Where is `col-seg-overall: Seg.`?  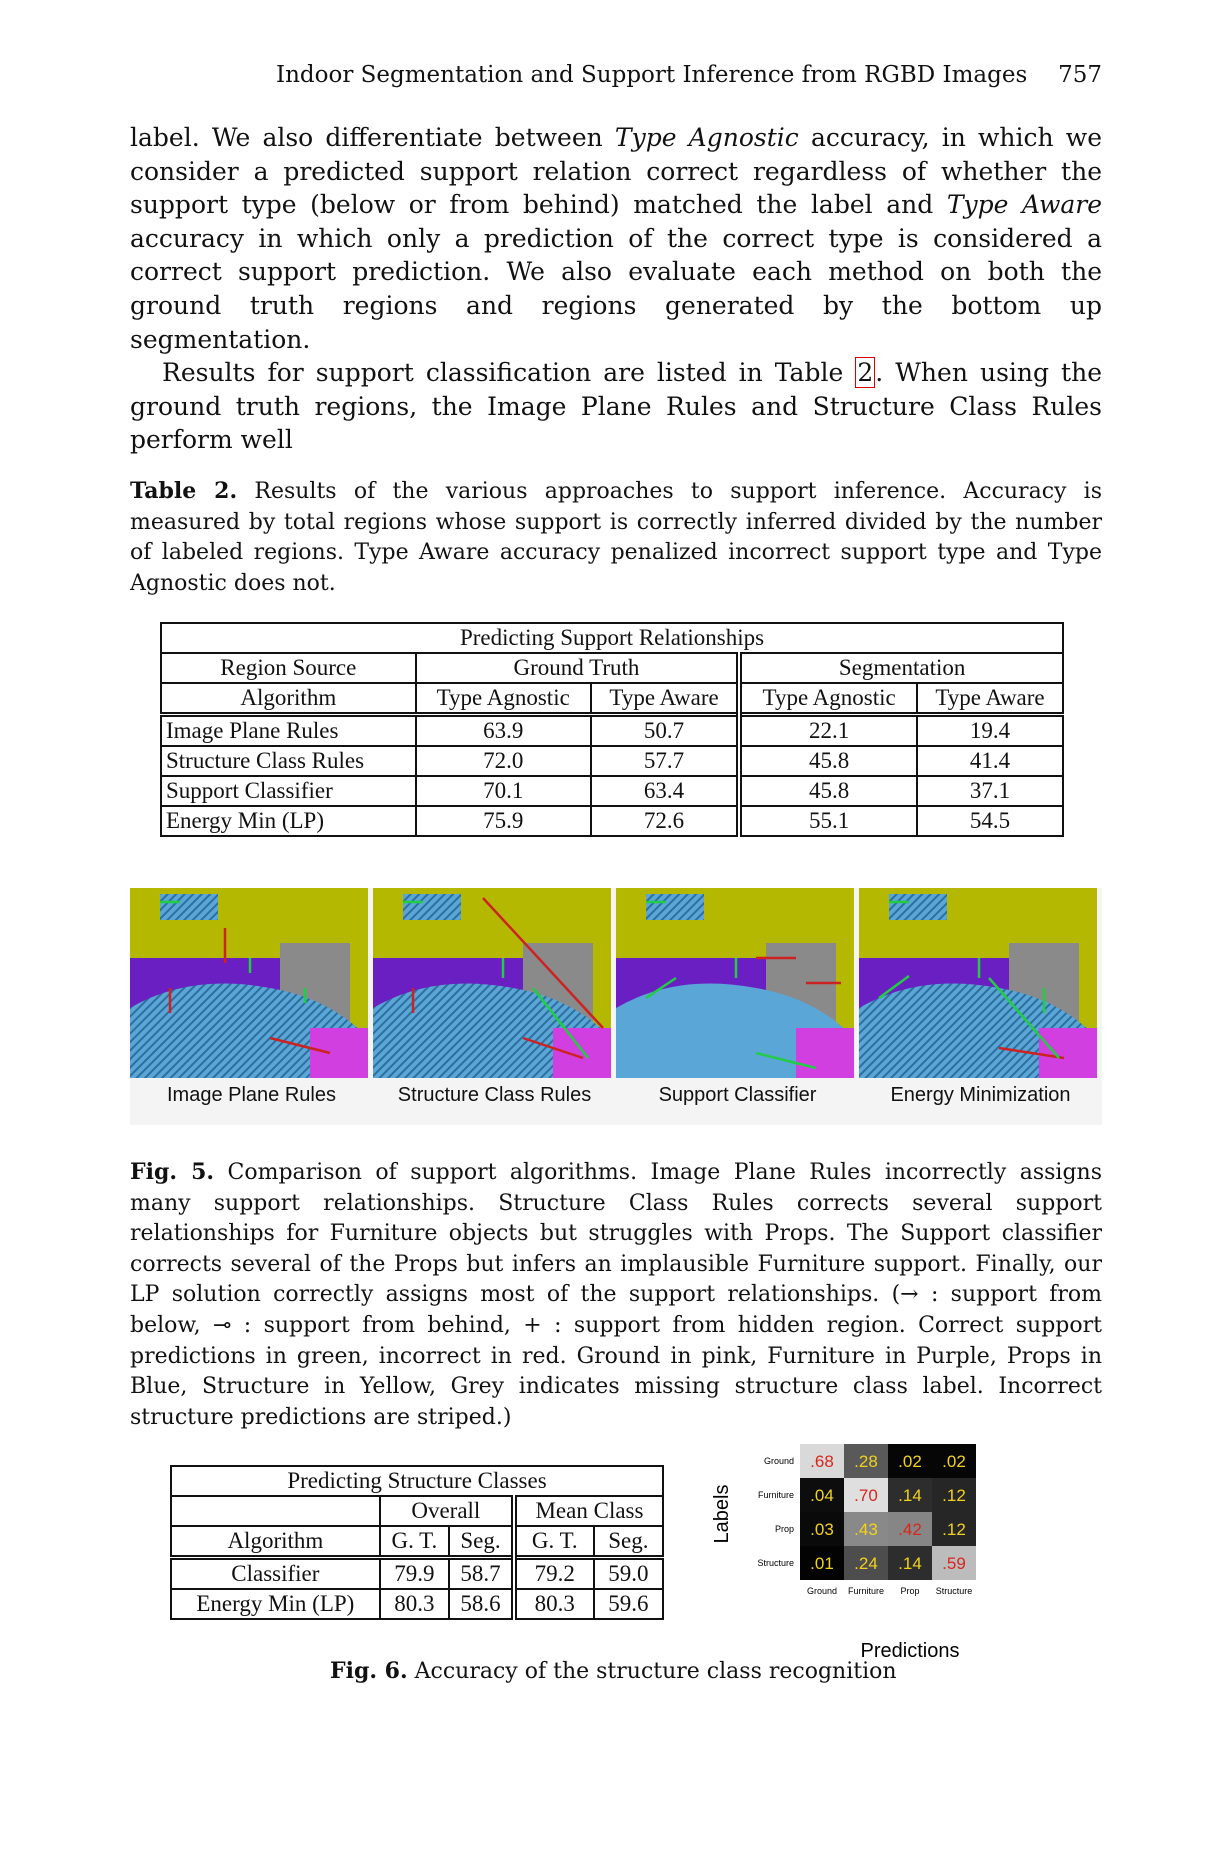 col-seg-overall: Seg. is located at coordinates (481, 1542).